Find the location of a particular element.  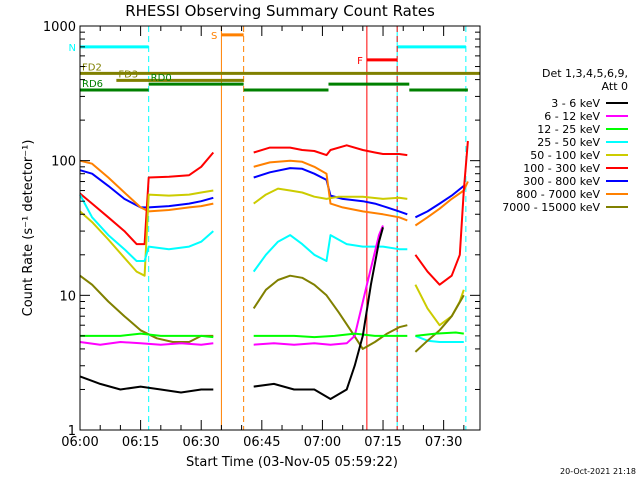

legend-label-12-25-kev: 12 - 25 keV is located at coordinates (568, 129).